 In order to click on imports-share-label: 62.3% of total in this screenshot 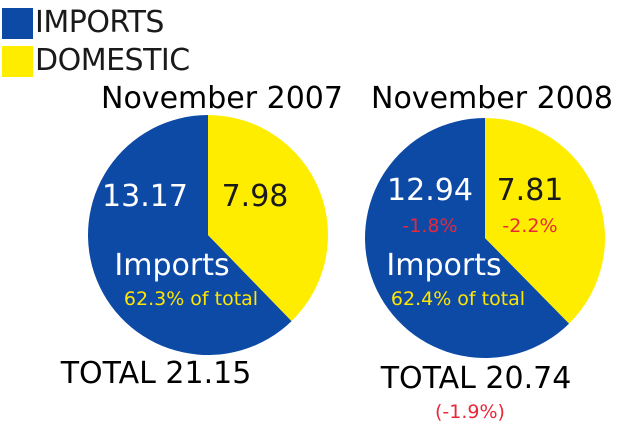, I will do `click(191, 299)`.